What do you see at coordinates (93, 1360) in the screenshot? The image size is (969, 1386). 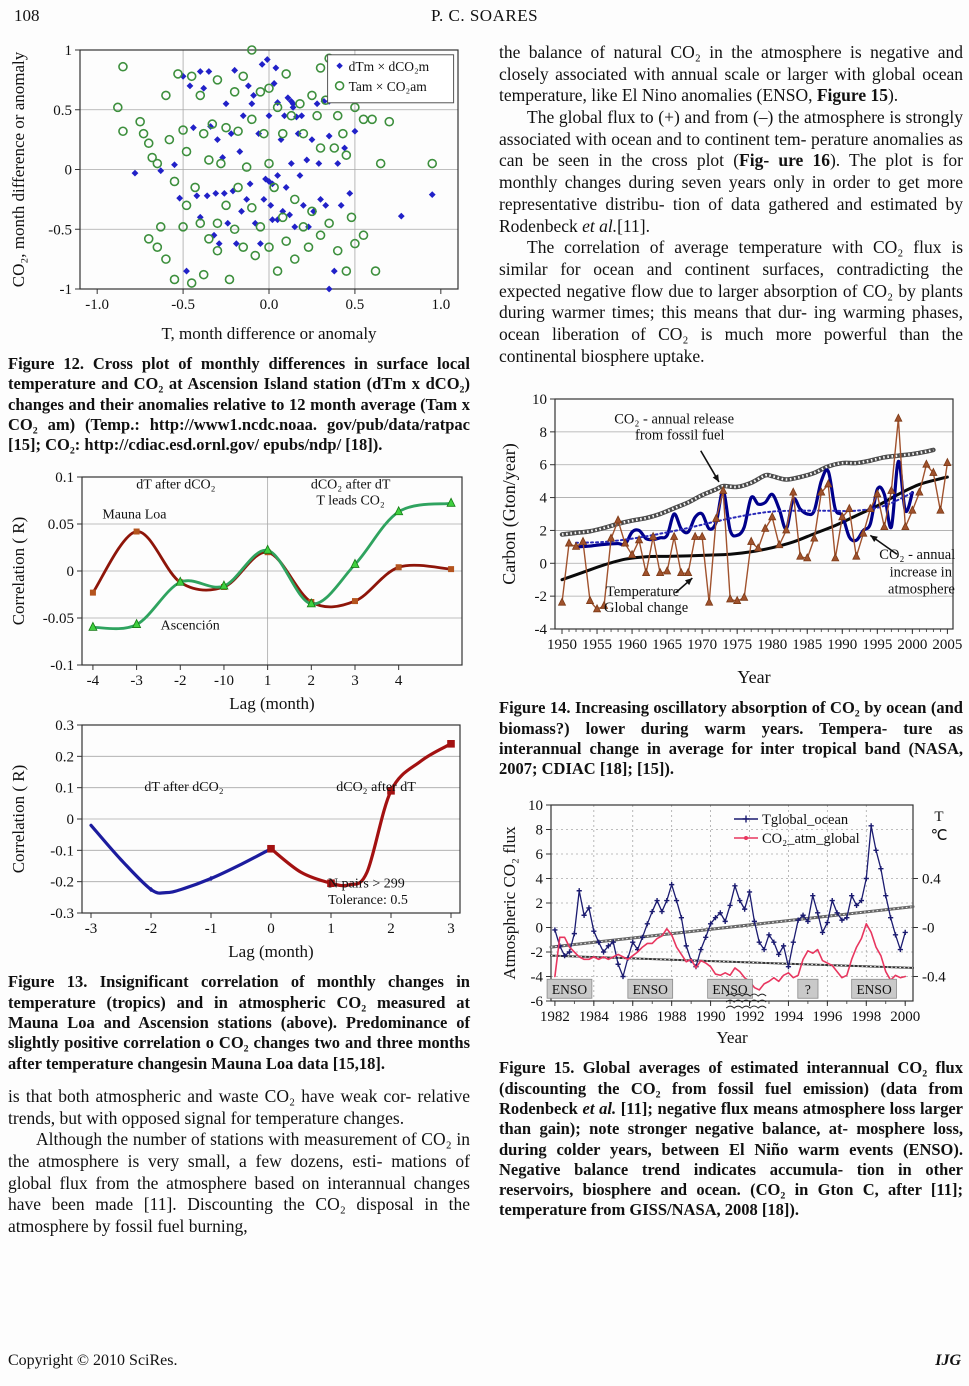 I see `copyright-notice: Copyright © 2010 SciRes.` at bounding box center [93, 1360].